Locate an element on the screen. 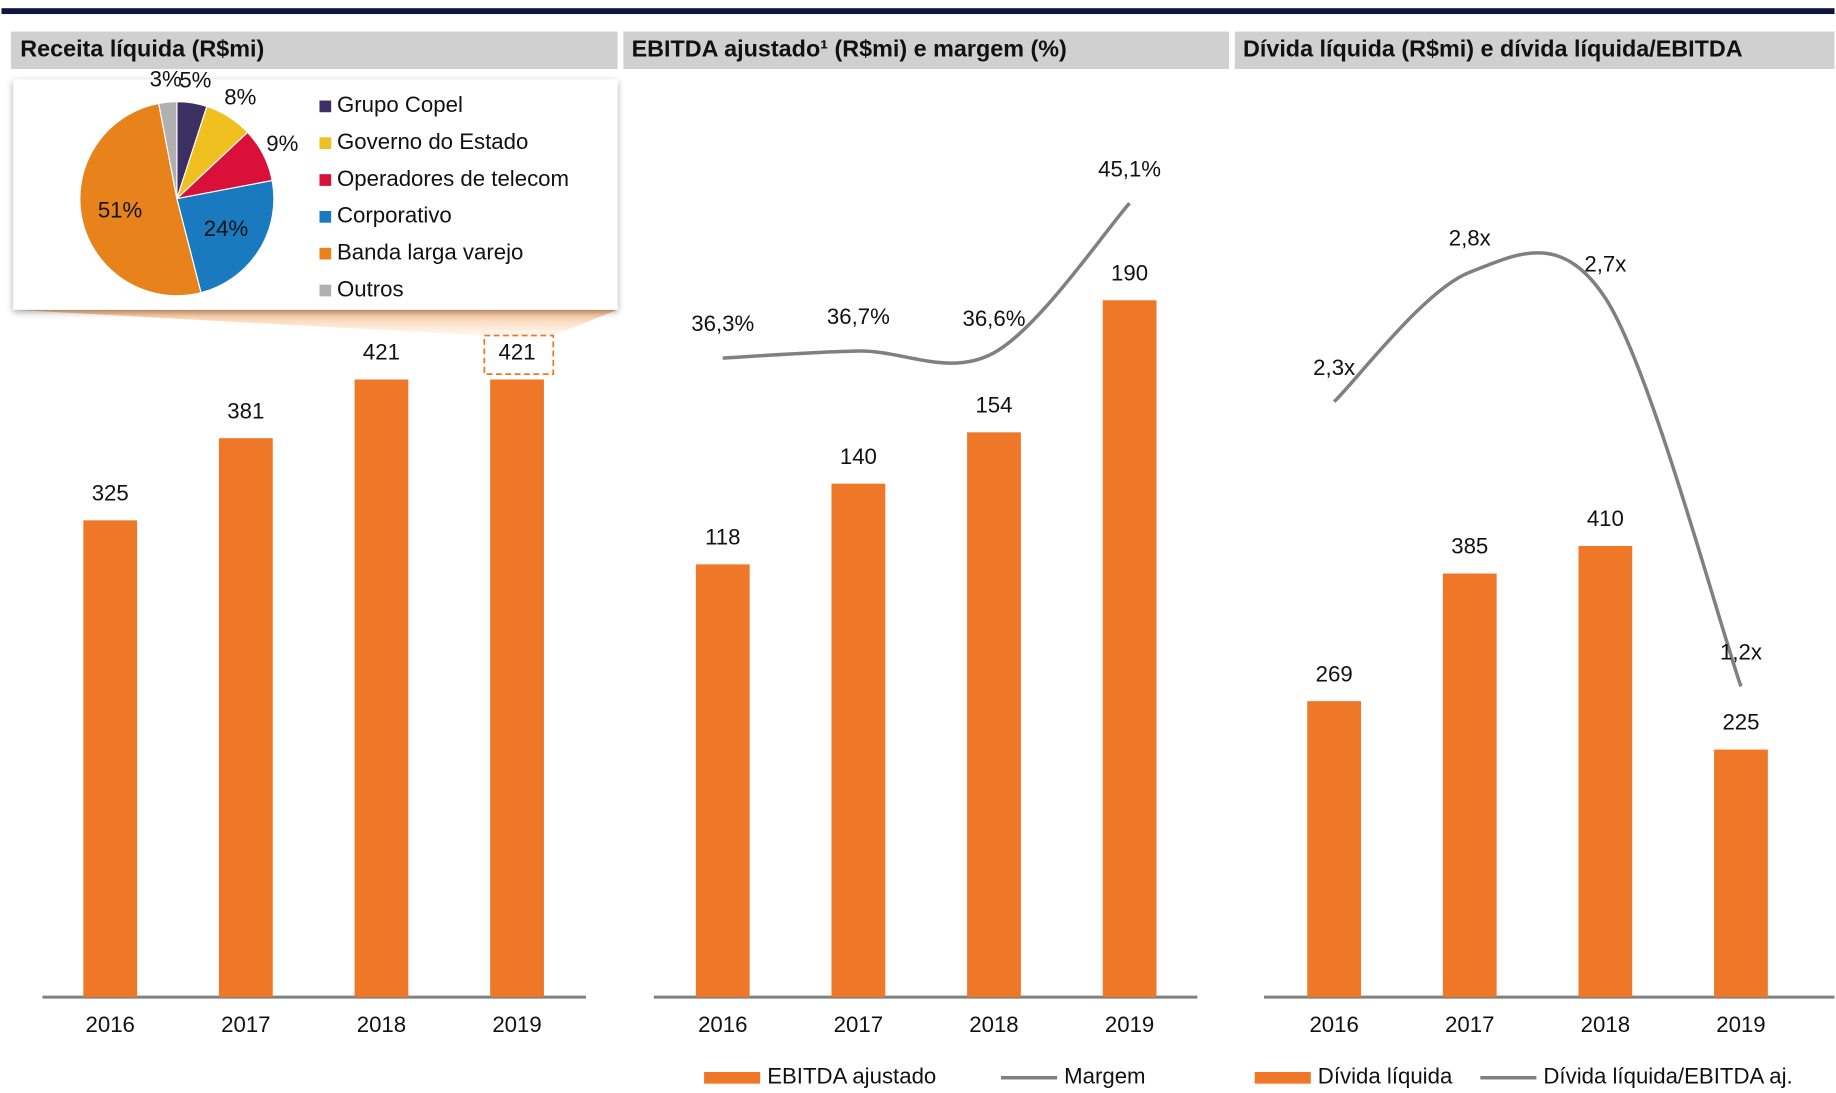 The image size is (1836, 1093). legend-label: Corporativo is located at coordinates (394, 215).